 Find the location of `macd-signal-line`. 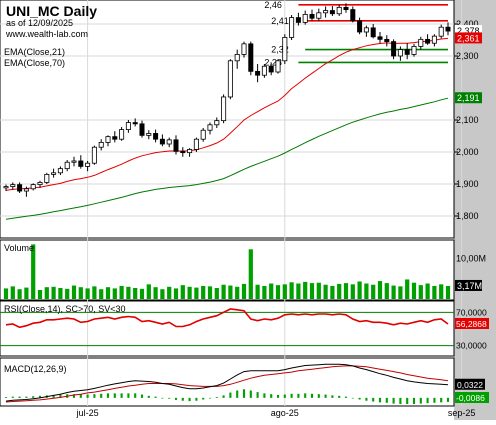

macd-signal-line is located at coordinates (227, 384).